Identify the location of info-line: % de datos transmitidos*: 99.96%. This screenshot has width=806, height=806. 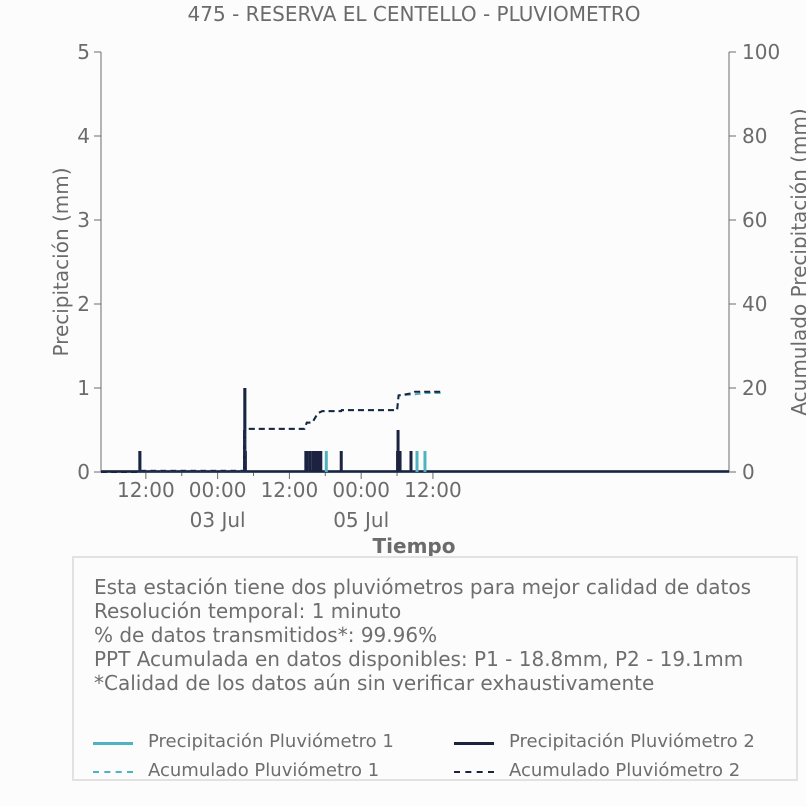
(266, 635).